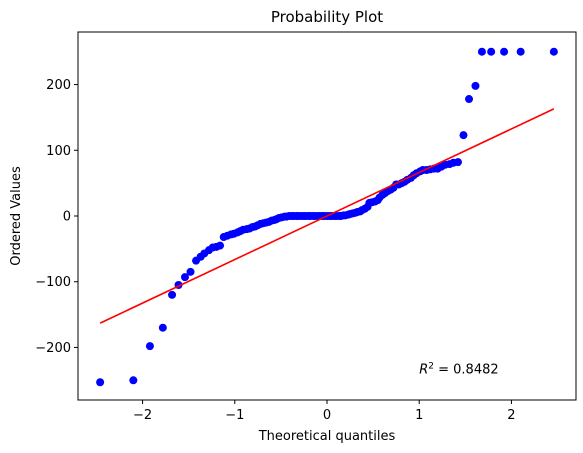 This screenshot has width=583, height=453. What do you see at coordinates (234, 415) in the screenshot?
I see `x-tick-label: −1` at bounding box center [234, 415].